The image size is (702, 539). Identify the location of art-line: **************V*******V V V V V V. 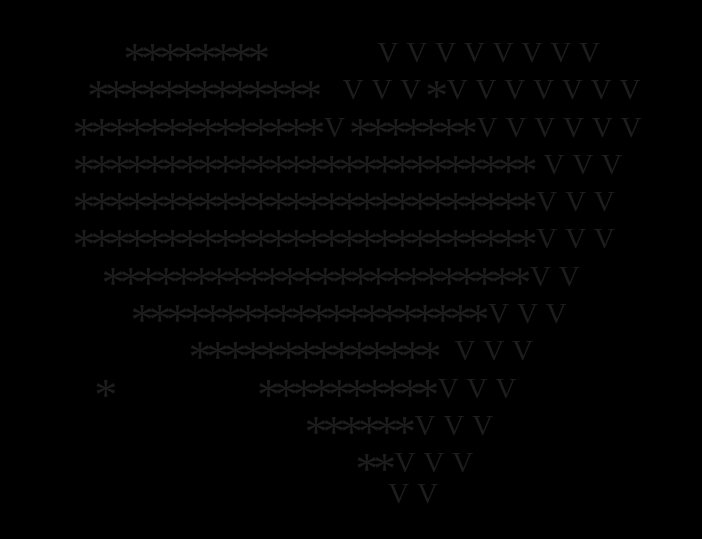
(351, 129).